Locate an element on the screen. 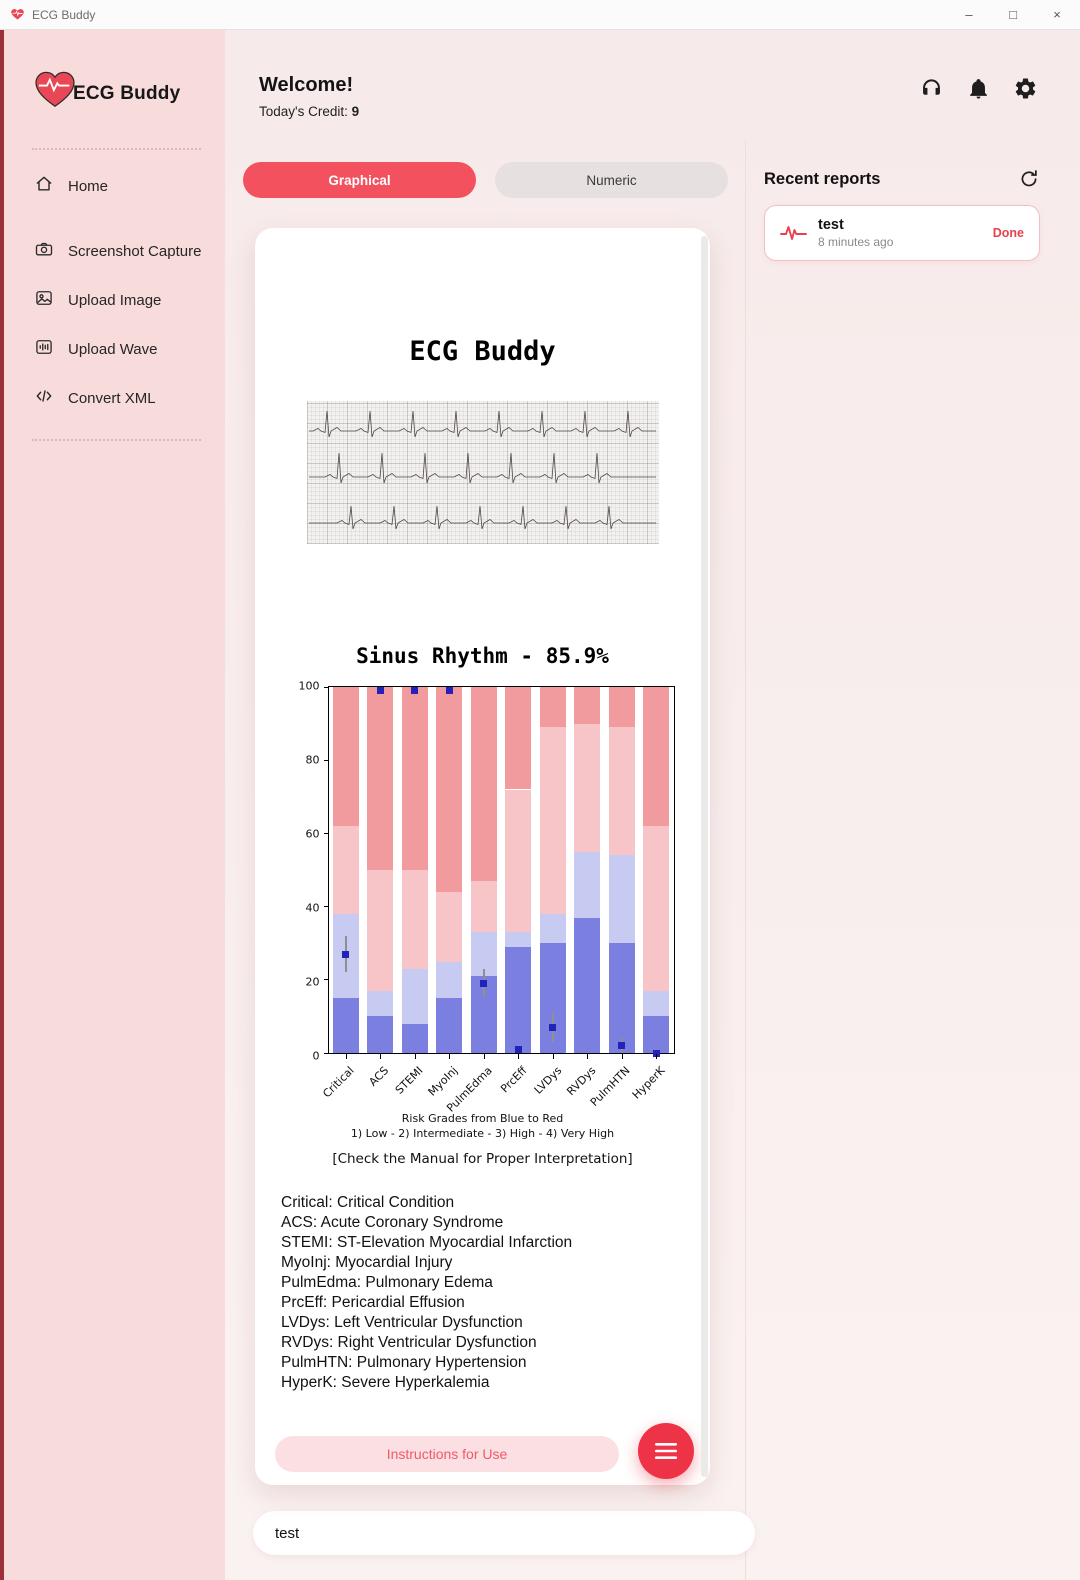  camera-icon is located at coordinates (44, 251).